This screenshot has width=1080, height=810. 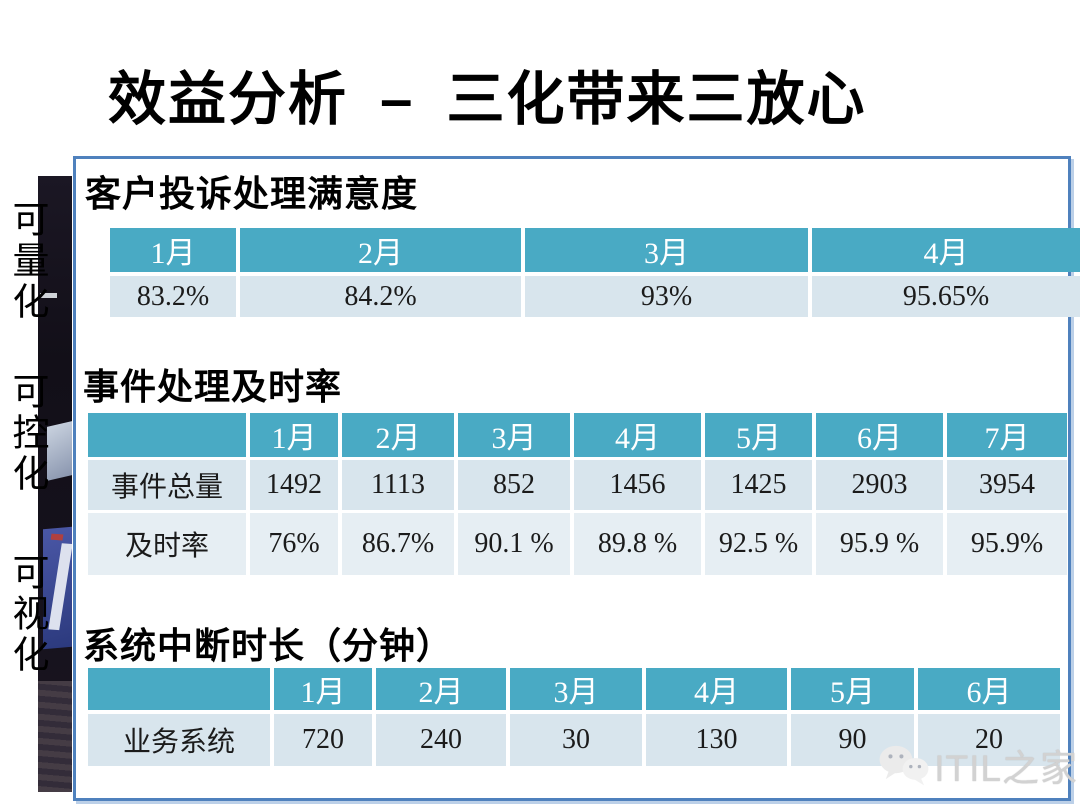 What do you see at coordinates (1006, 768) in the screenshot?
I see `watermark-text: ITIL之家` at bounding box center [1006, 768].